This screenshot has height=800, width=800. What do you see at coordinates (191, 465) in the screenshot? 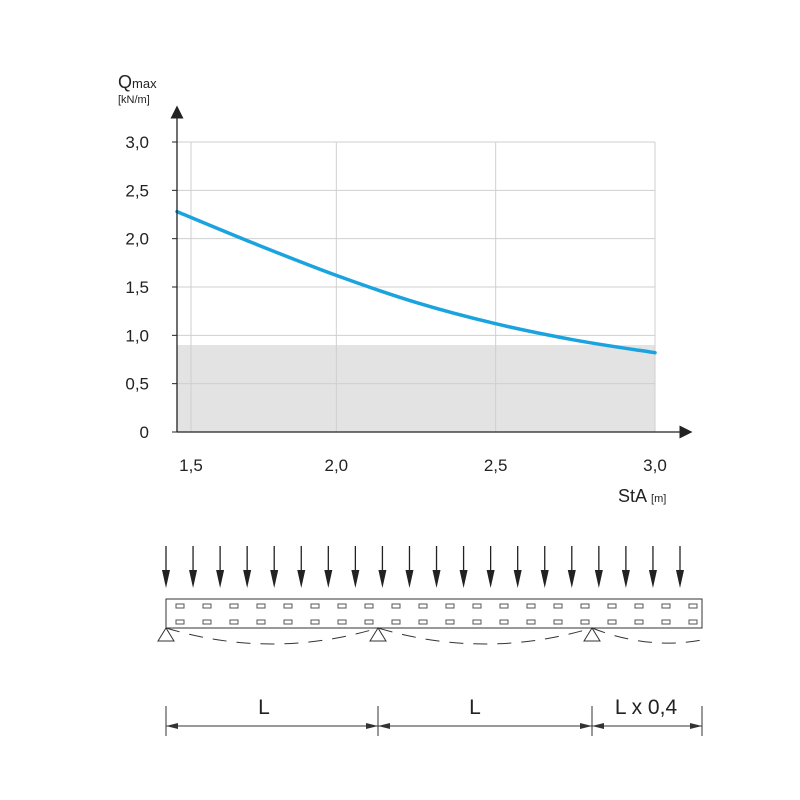
I see `x-tick-label: 1,5` at bounding box center [191, 465].